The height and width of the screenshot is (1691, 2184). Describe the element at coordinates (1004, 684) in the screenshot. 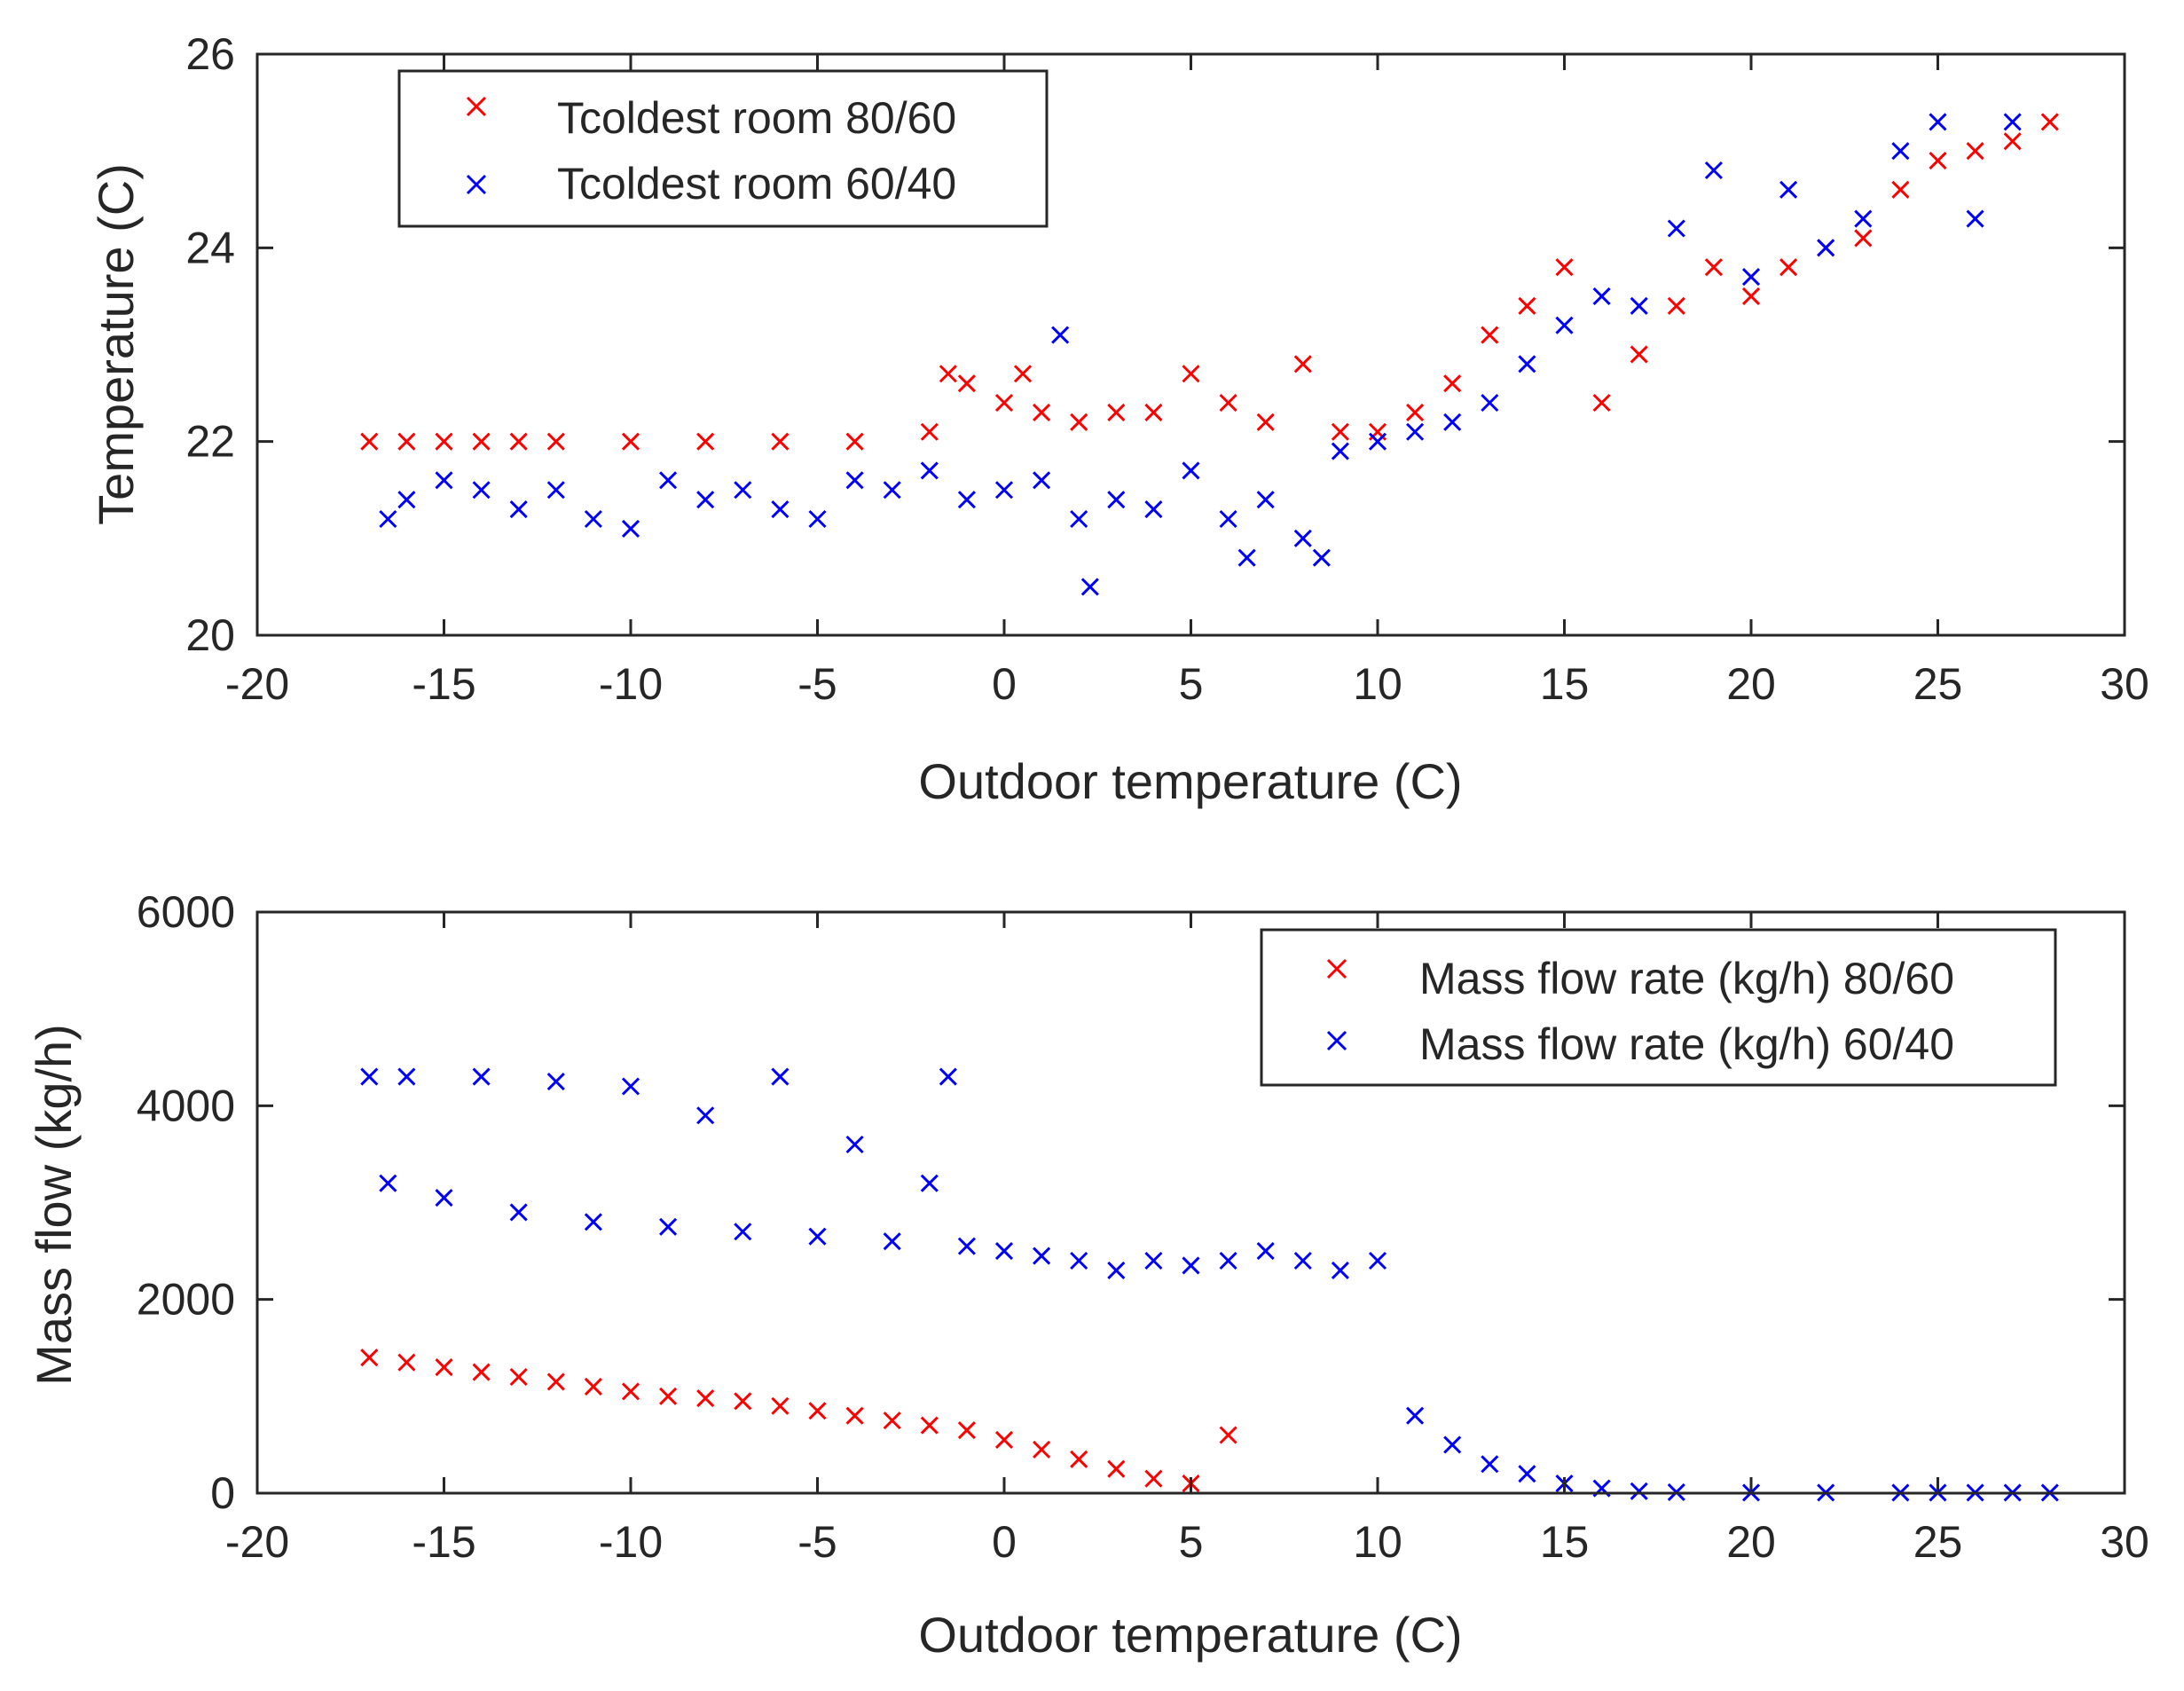

I see `x-tick-label: 0` at that location.